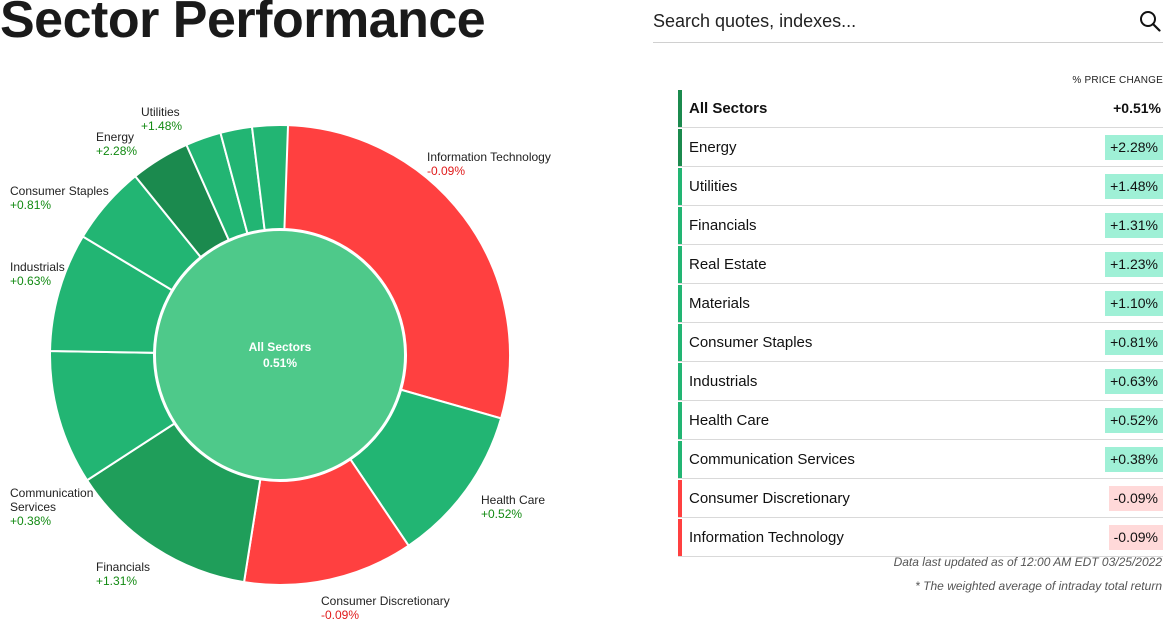 The width and height of the screenshot is (1170, 625). Describe the element at coordinates (501, 514) in the screenshot. I see `segment-value-label: +0.52%` at that location.